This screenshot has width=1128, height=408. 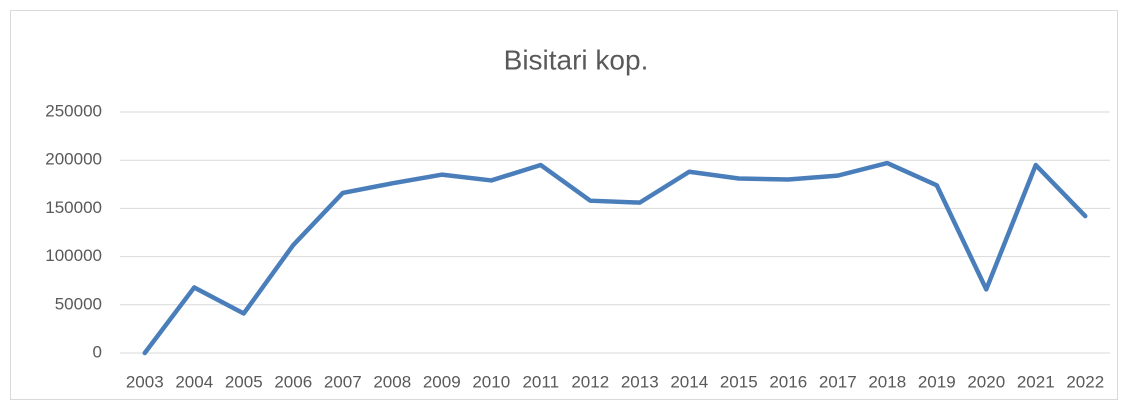 I want to click on x-tick-label: 2020, so click(x=986, y=381).